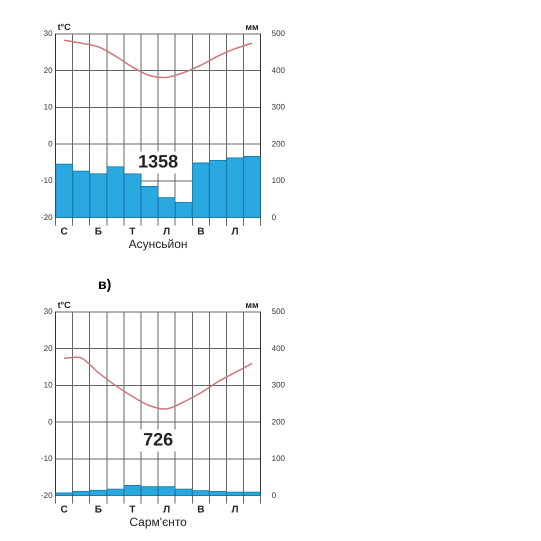 The height and width of the screenshot is (541, 541). What do you see at coordinates (158, 244) in the screenshot?
I see `x-axis-title: Асунсьйон` at bounding box center [158, 244].